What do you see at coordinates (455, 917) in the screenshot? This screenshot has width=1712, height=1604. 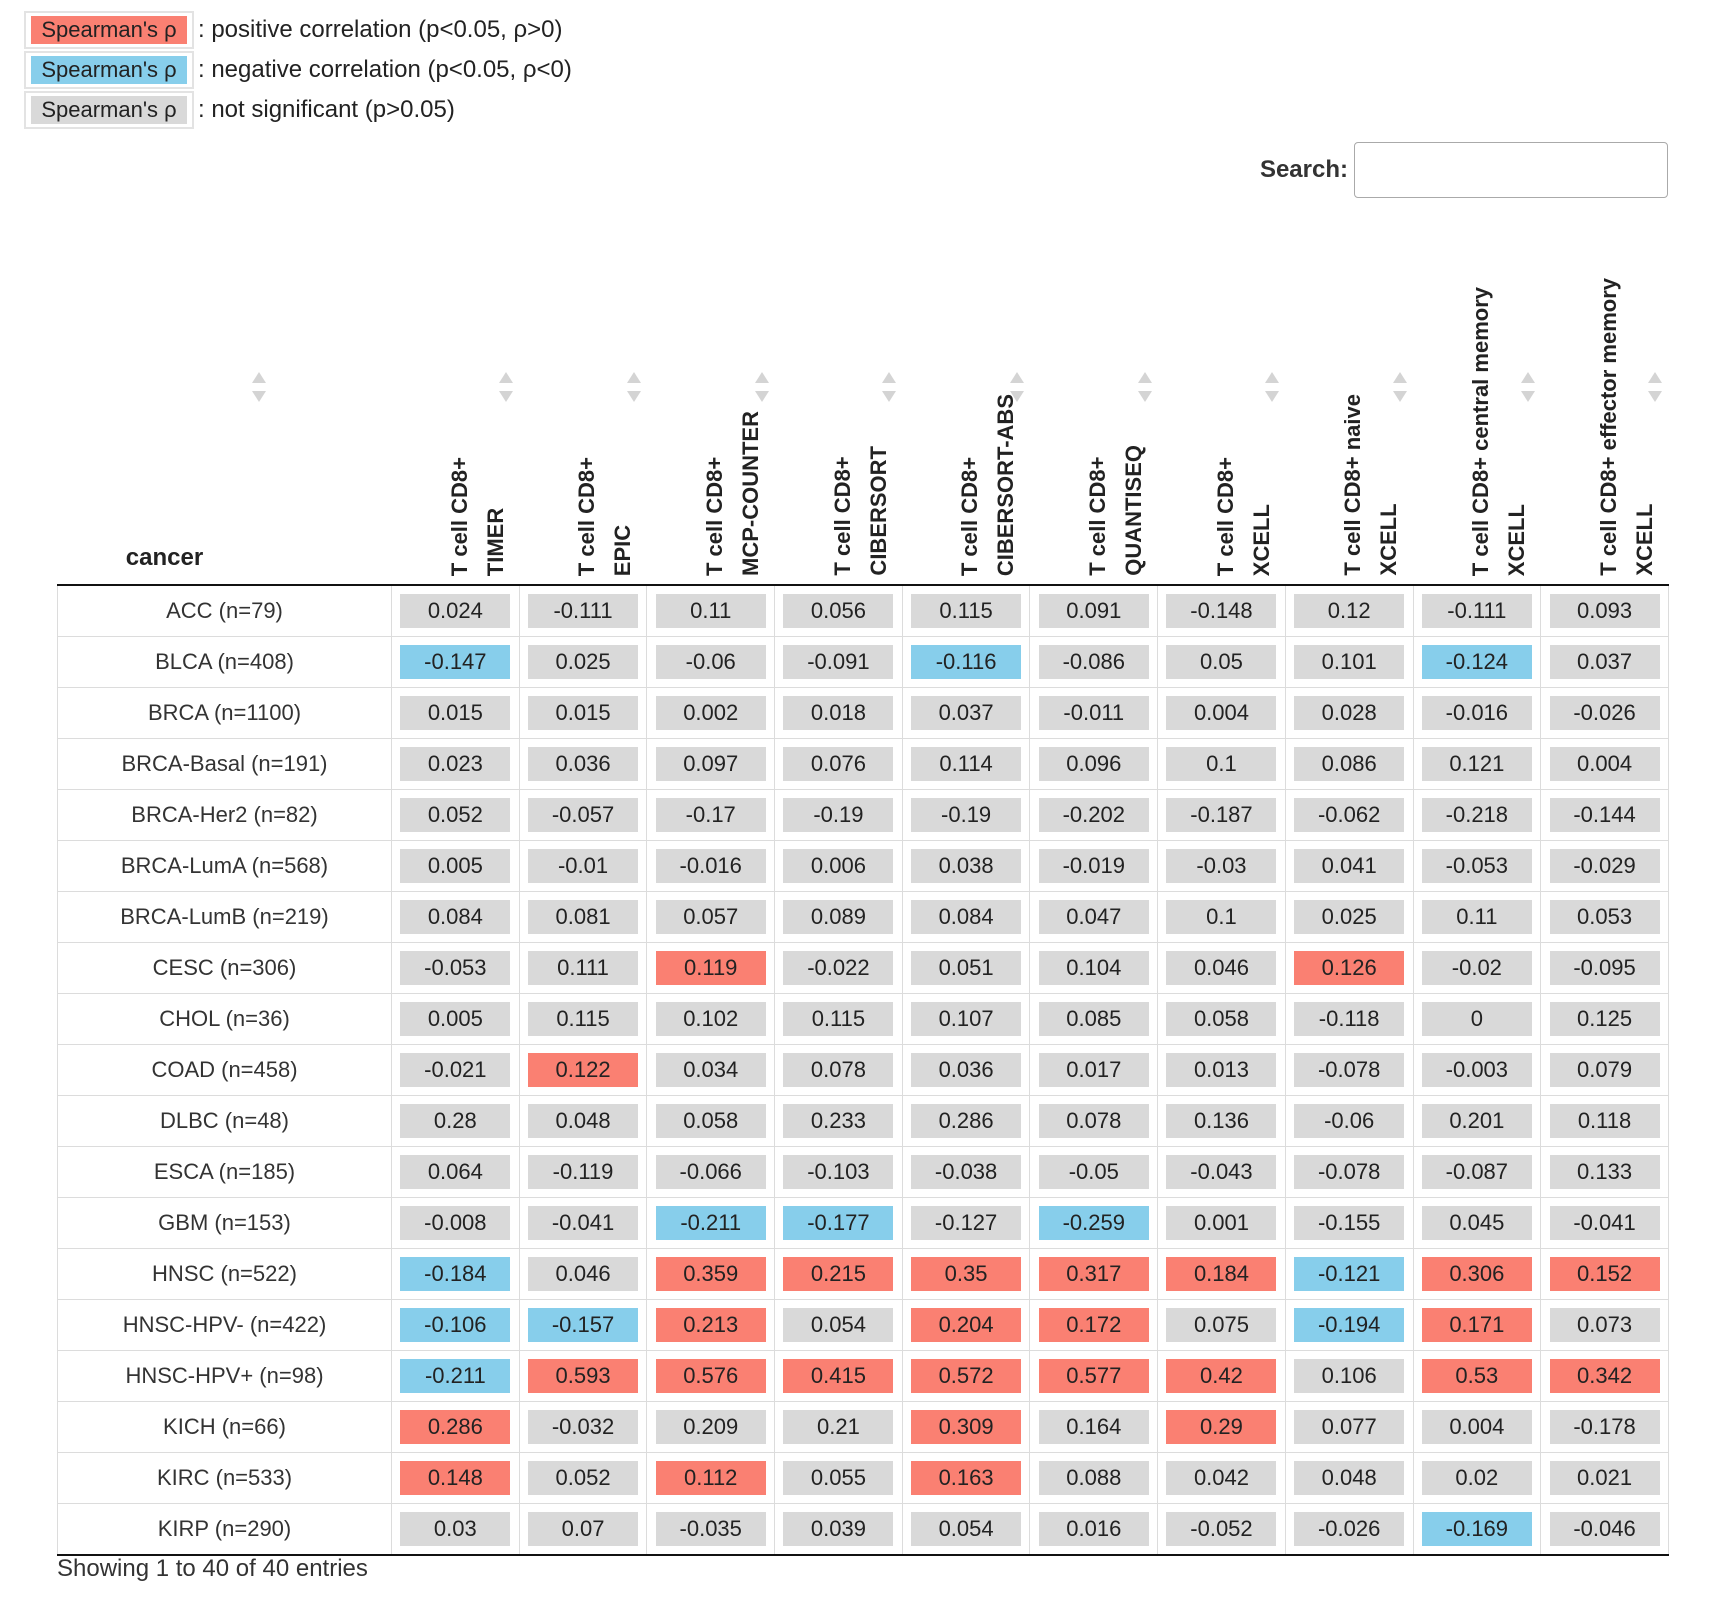 I see `value-cell: 0.084` at bounding box center [455, 917].